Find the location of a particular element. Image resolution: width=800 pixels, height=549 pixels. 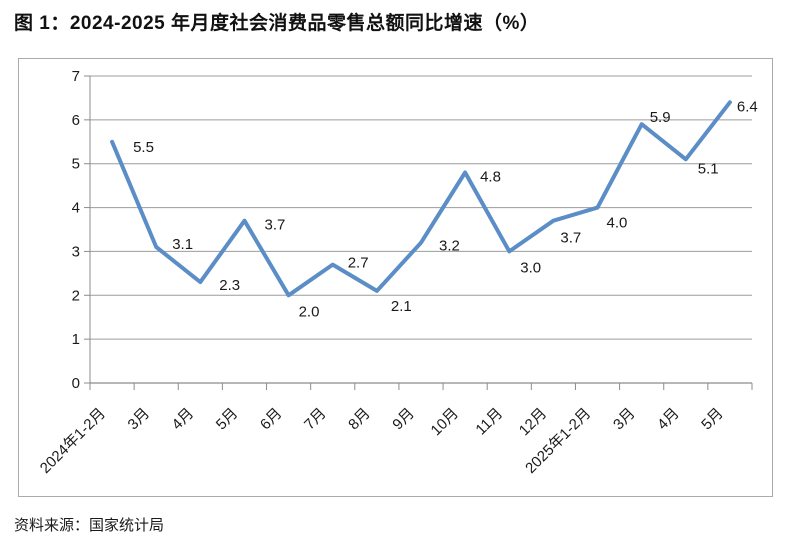

data-label-13: 5.1 is located at coordinates (708, 168).